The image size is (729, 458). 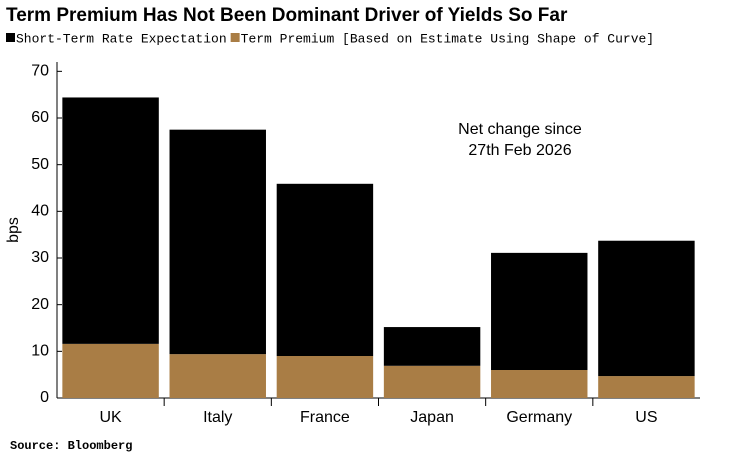 What do you see at coordinates (520, 129) in the screenshot?
I see `annotation: Net change since` at bounding box center [520, 129].